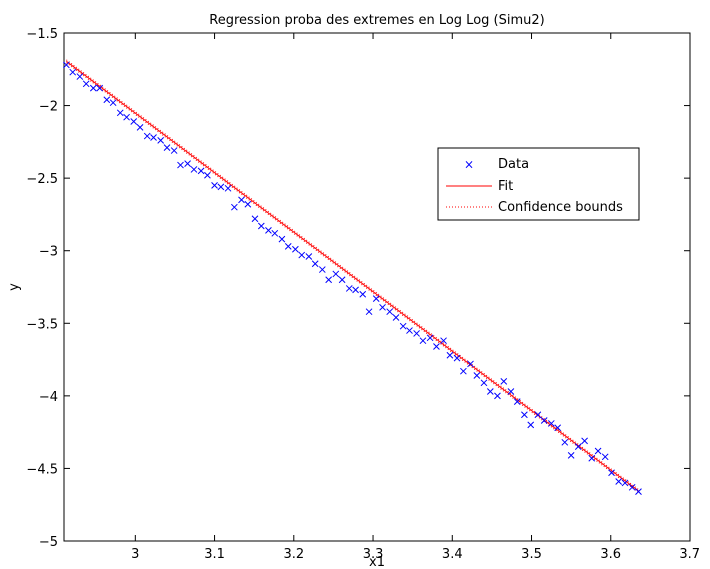 The image size is (710, 569). I want to click on x-tick-label: 3.2, so click(293, 554).